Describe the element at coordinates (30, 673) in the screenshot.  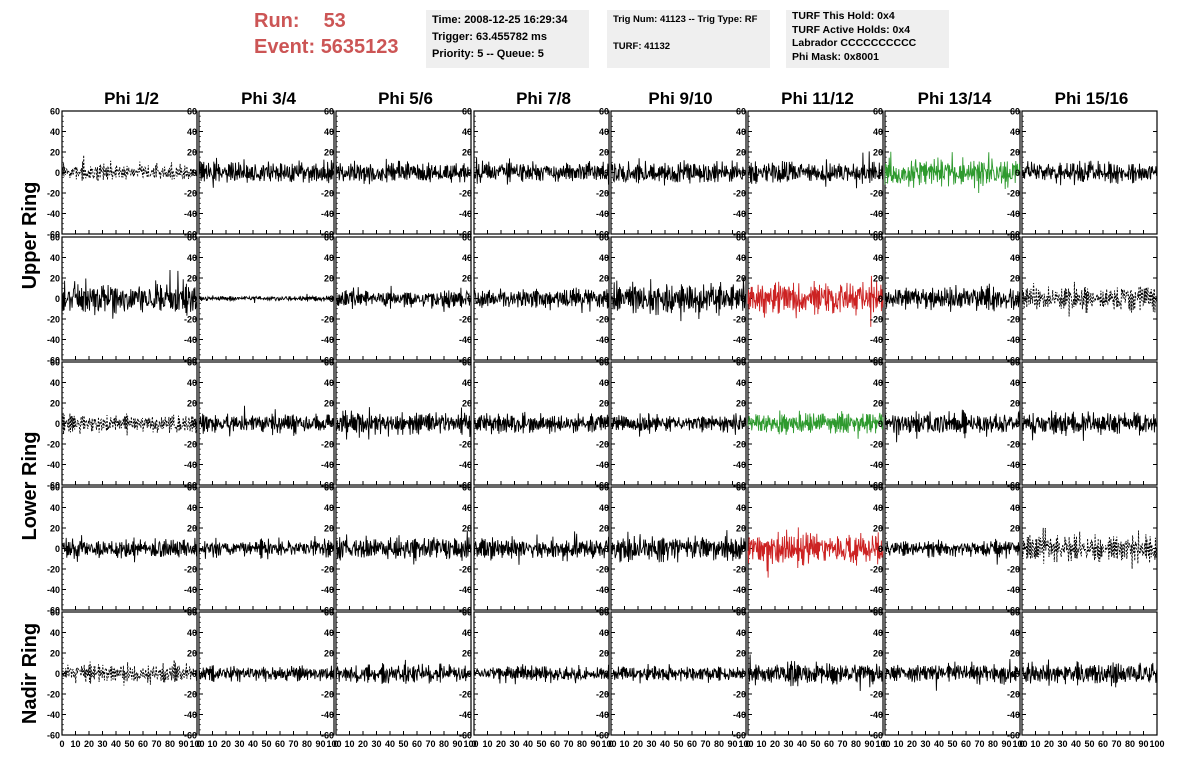
I see `row-label: Nadir Ring` at that location.